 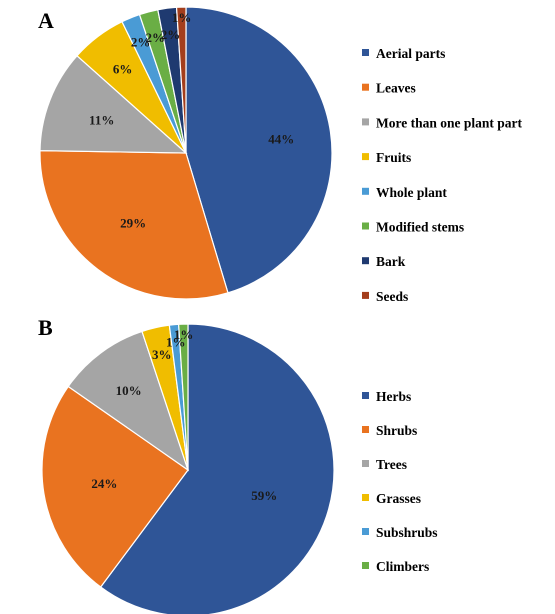 What do you see at coordinates (411, 192) in the screenshot?
I see `legend-label-whole-plant: Whole plant` at bounding box center [411, 192].